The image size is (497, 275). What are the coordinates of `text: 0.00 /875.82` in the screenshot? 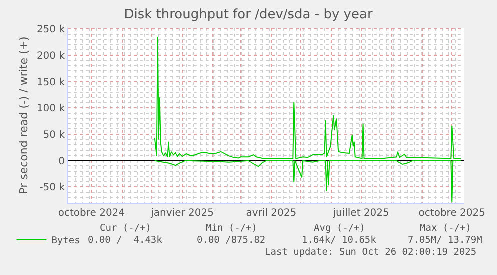 It's located at (231, 240).